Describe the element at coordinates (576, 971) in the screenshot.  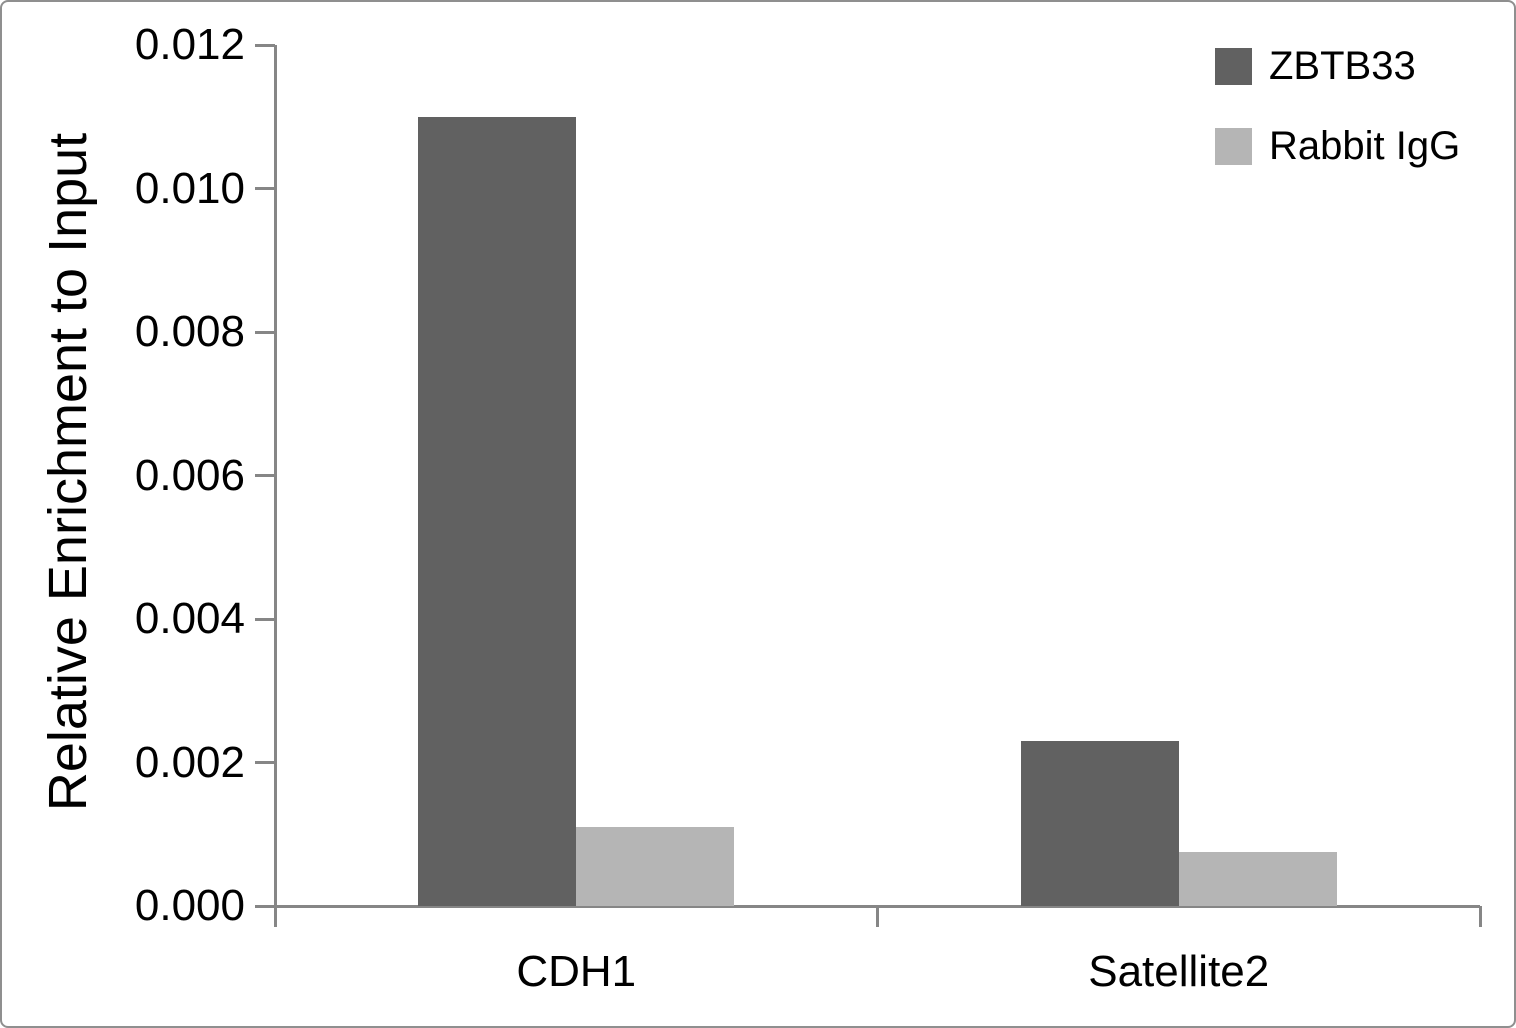
I see `x-category-label: CDH1` at that location.